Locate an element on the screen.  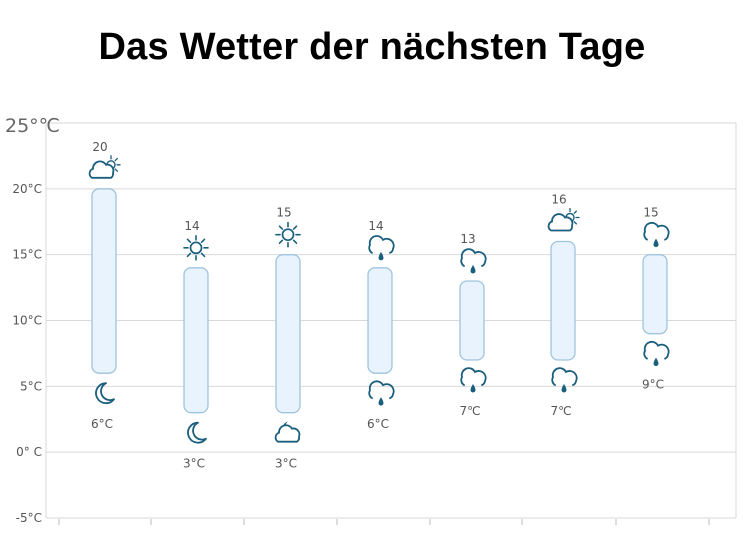
y-axis-ticks: -5°C 0° C 5°C 10°C 15°C 20°C 25°℃ is located at coordinates (32, 320).